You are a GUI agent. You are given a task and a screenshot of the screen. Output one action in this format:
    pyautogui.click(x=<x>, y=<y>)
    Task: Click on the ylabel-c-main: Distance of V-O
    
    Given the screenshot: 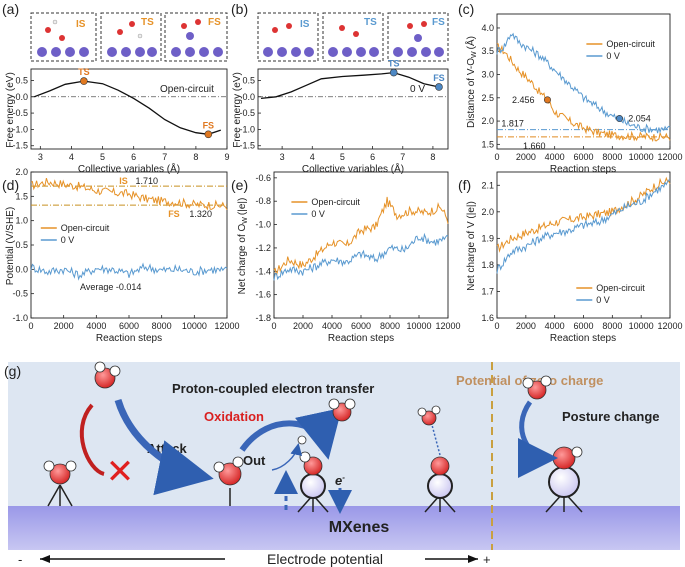 What is the action you would take?
    pyautogui.click(x=471, y=93)
    